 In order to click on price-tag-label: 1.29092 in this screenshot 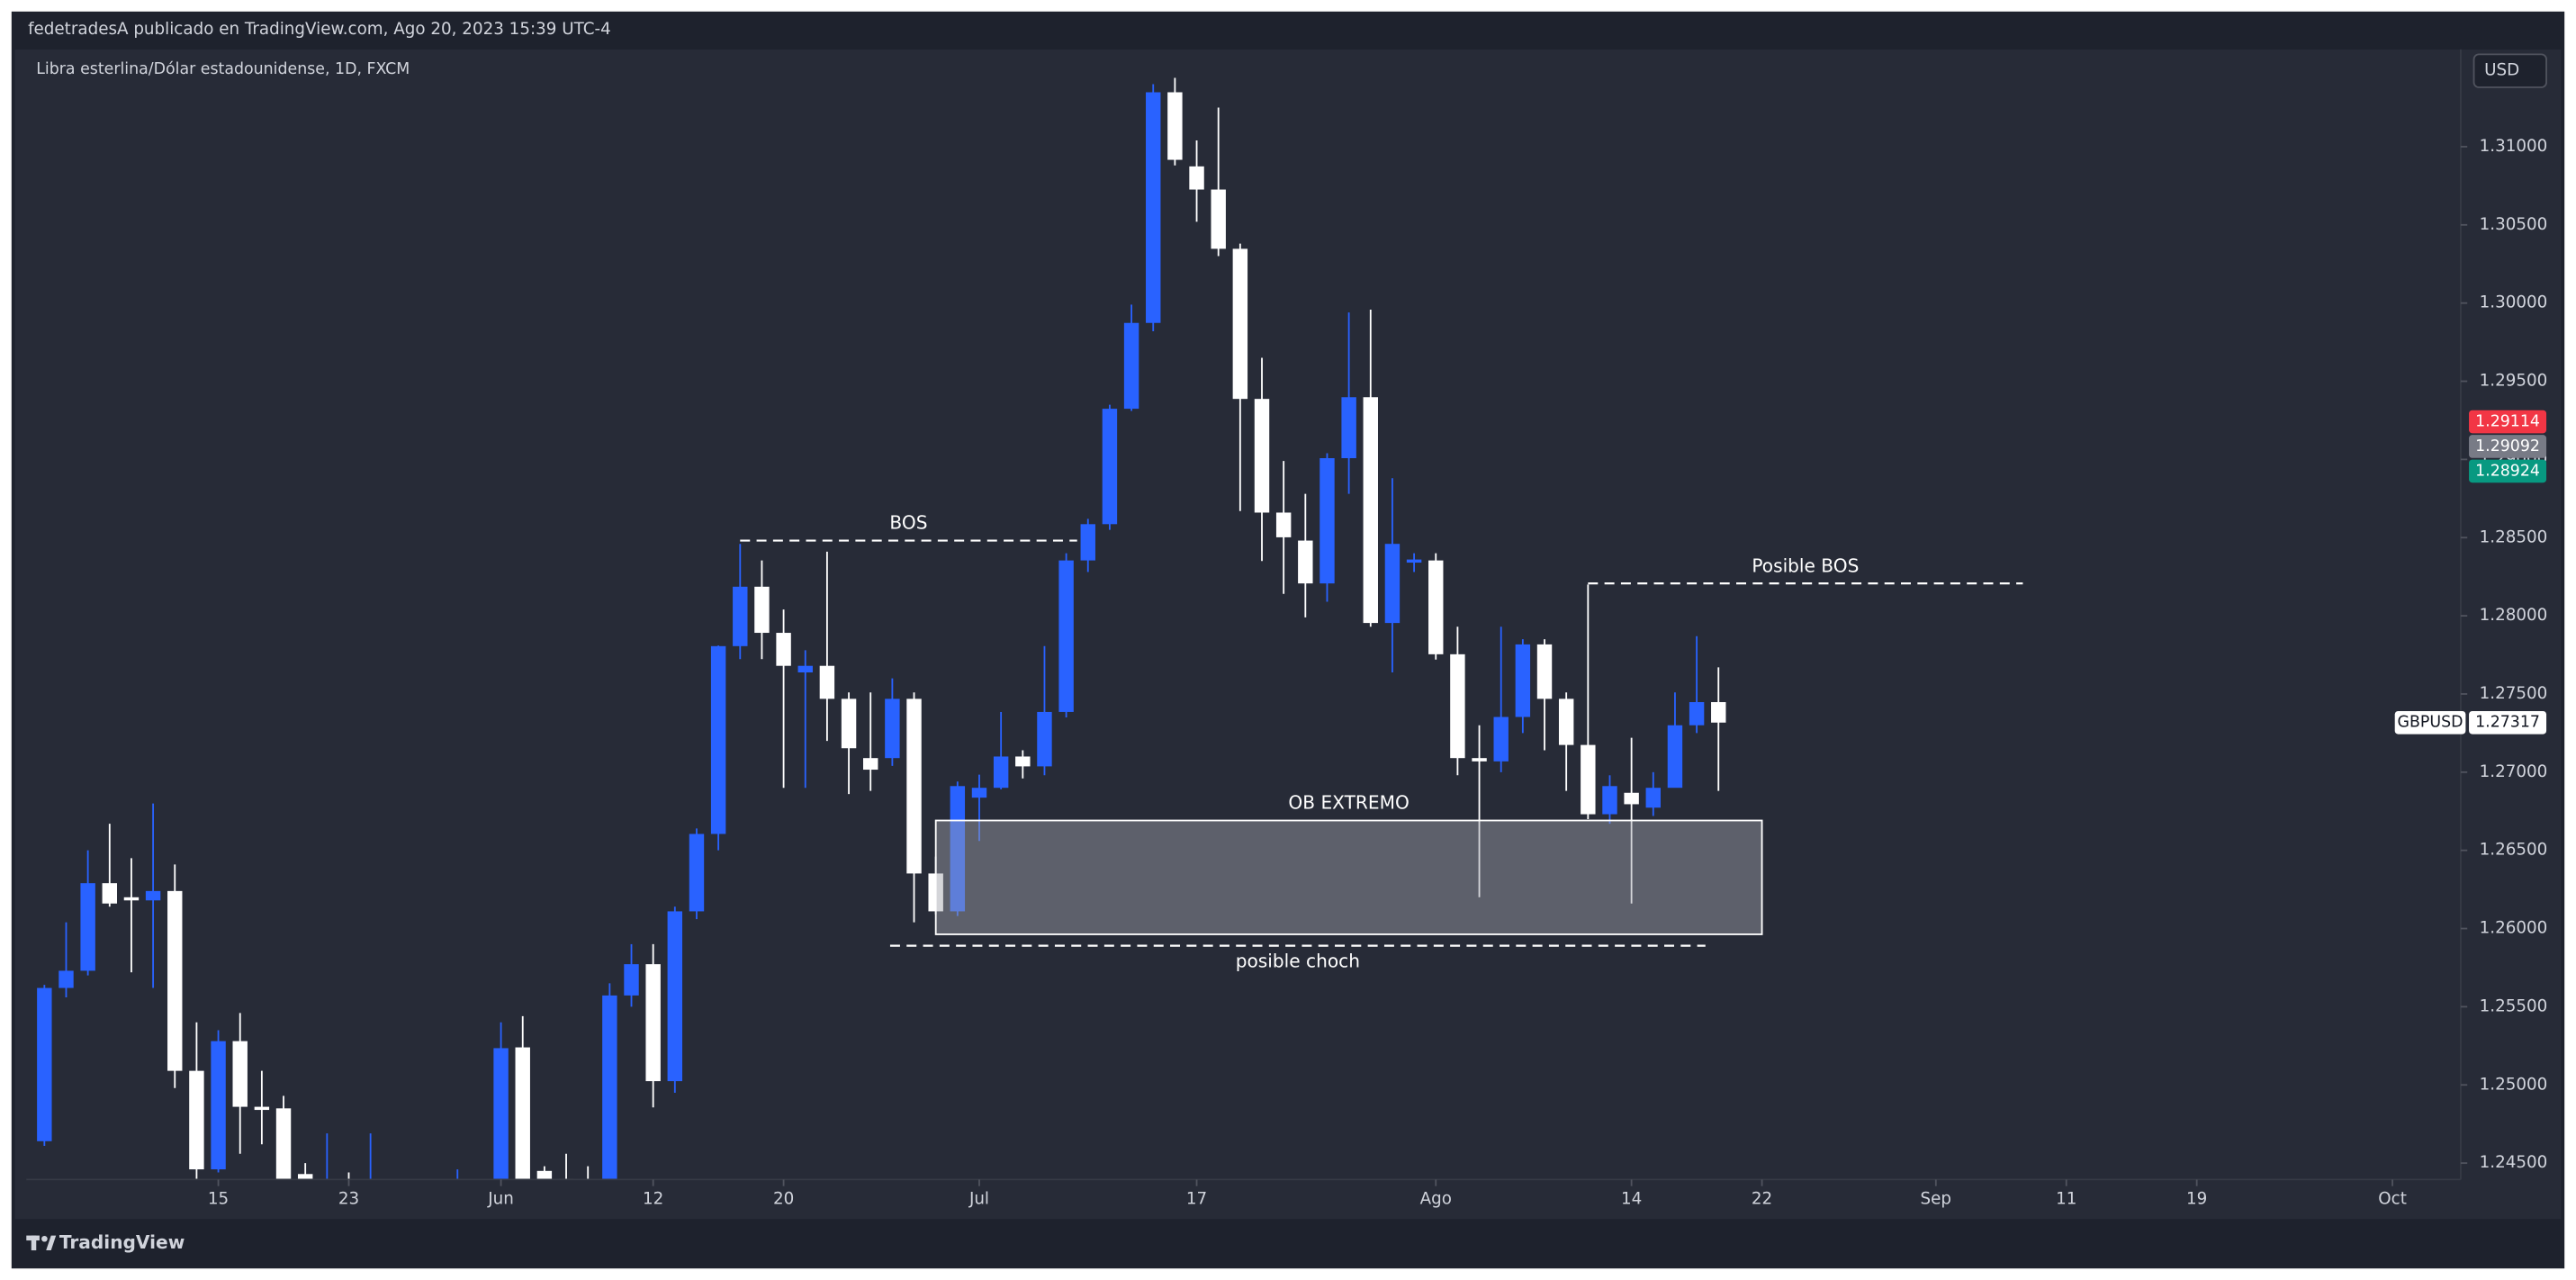, I will do `click(2507, 446)`.